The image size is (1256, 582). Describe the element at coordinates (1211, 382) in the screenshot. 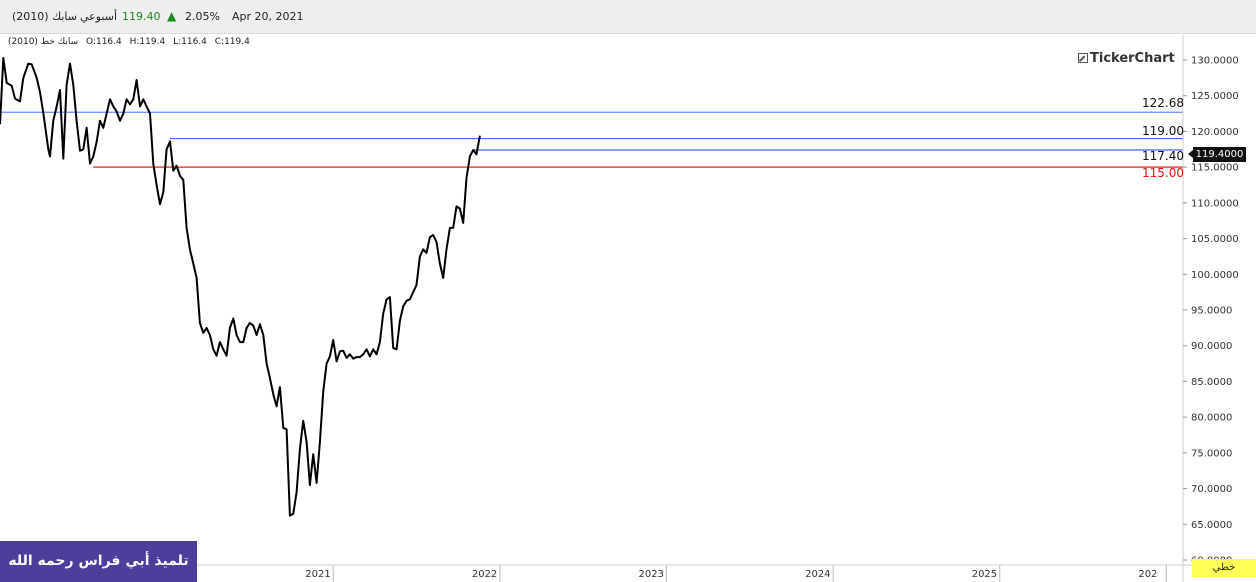

I see `y-tick-label: 85.0000` at that location.